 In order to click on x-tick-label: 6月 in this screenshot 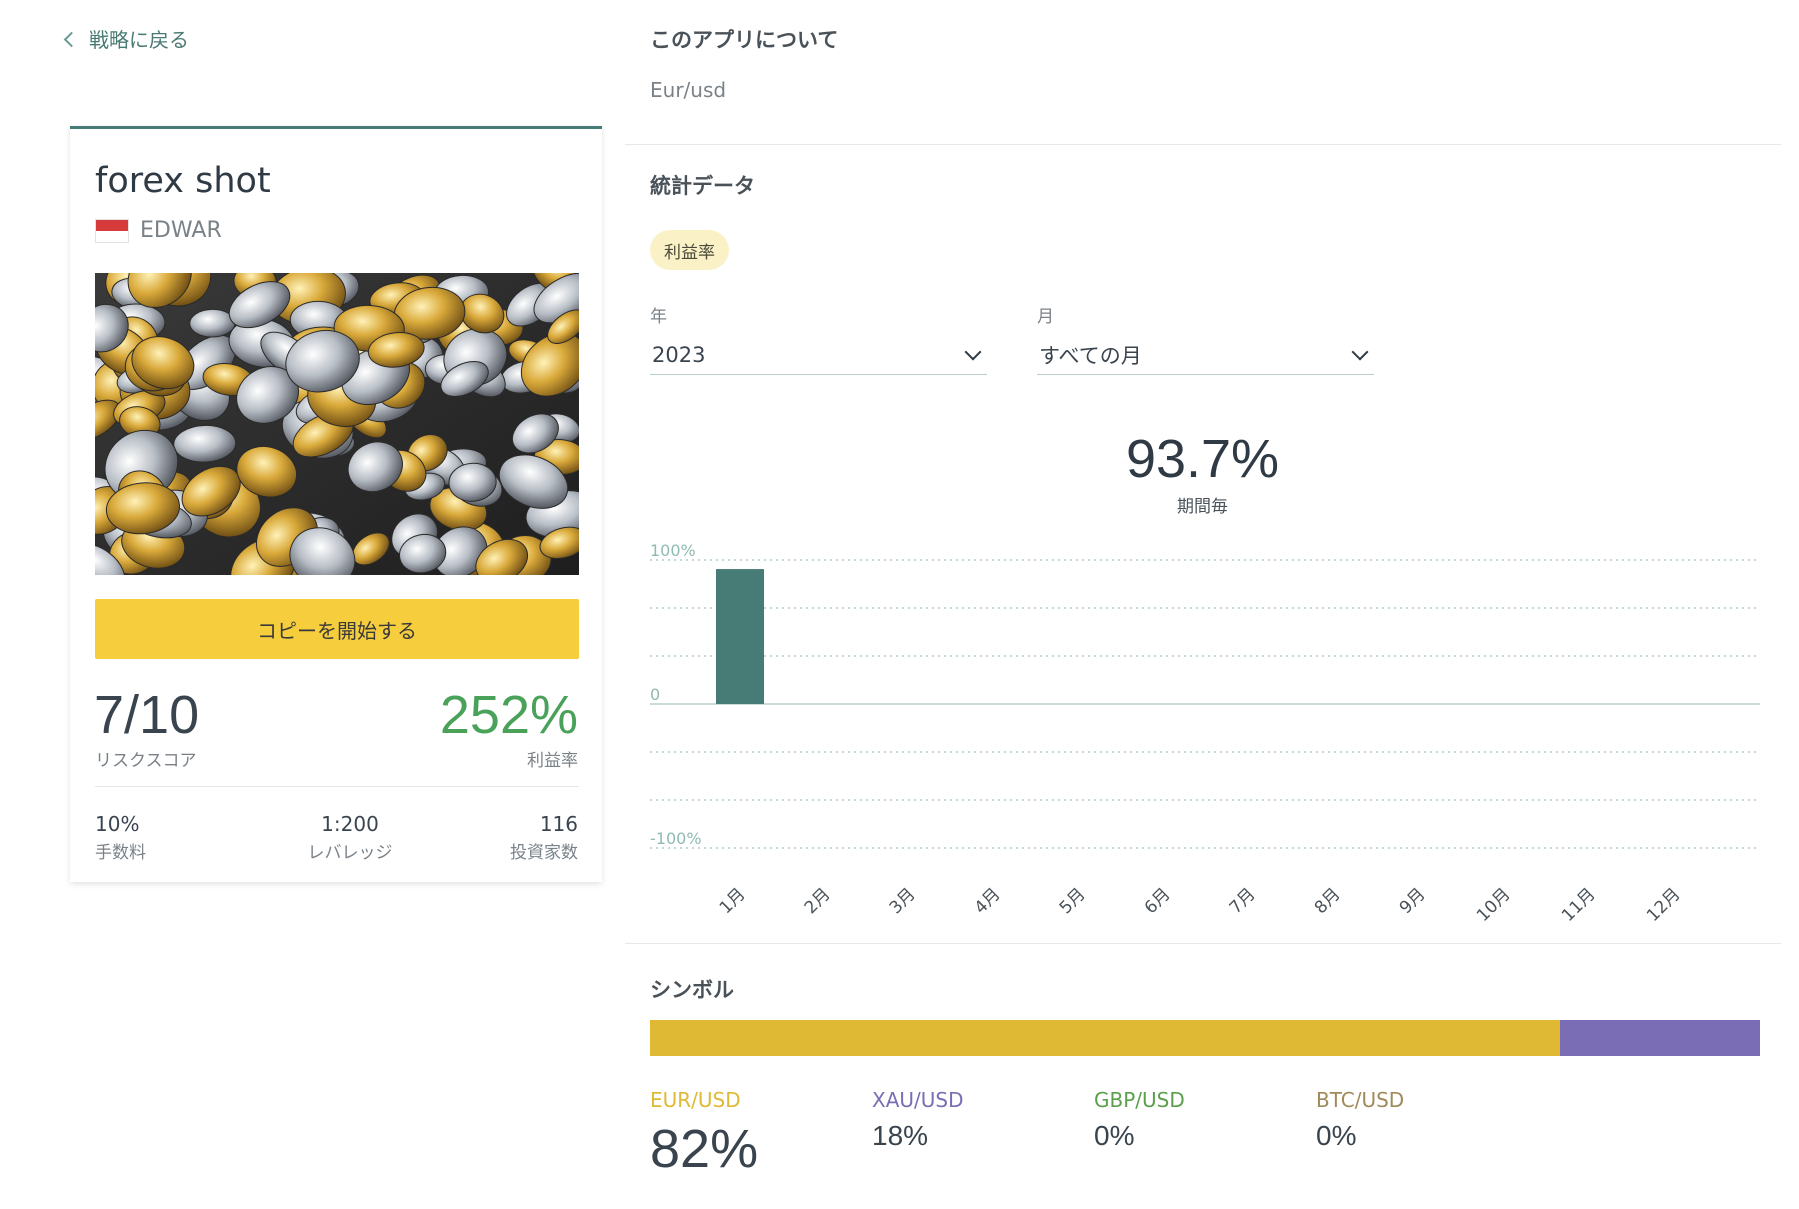, I will do `click(1158, 901)`.